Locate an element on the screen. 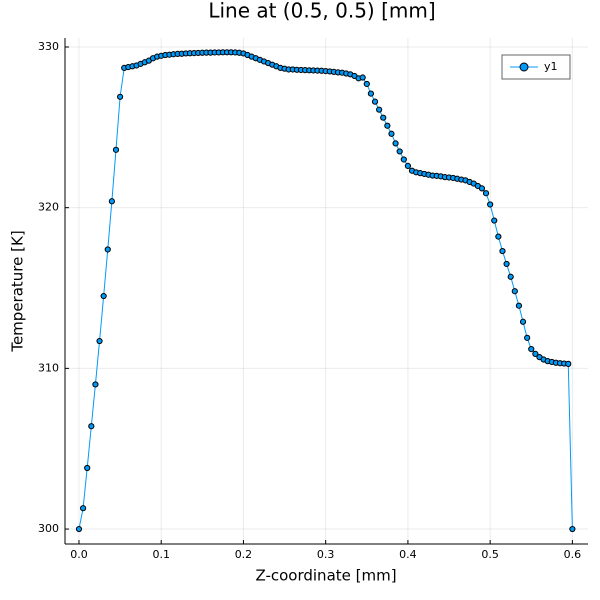 The height and width of the screenshot is (600, 600). x-tick-label: 0.1 is located at coordinates (161, 554).